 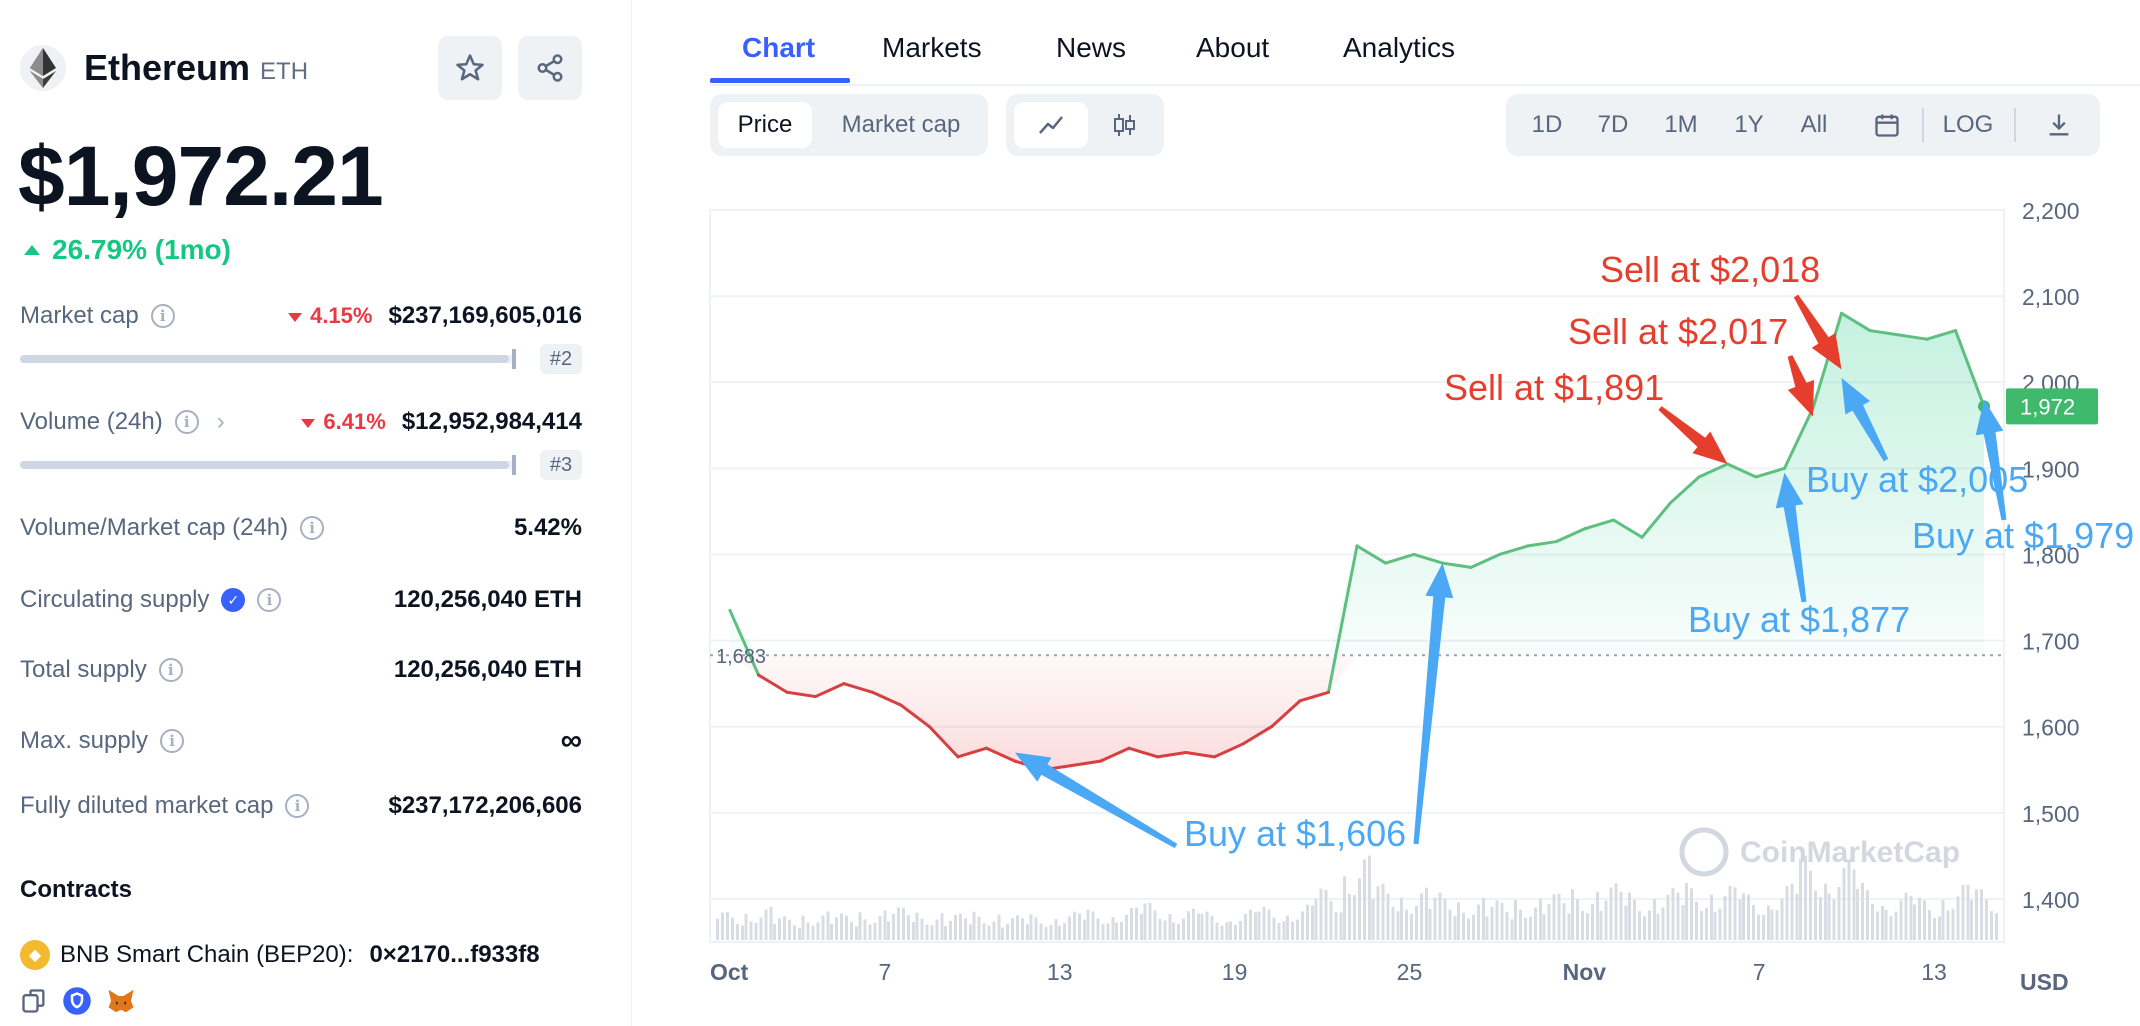 What do you see at coordinates (233, 600) in the screenshot?
I see `verified-check-icon: ✓` at bounding box center [233, 600].